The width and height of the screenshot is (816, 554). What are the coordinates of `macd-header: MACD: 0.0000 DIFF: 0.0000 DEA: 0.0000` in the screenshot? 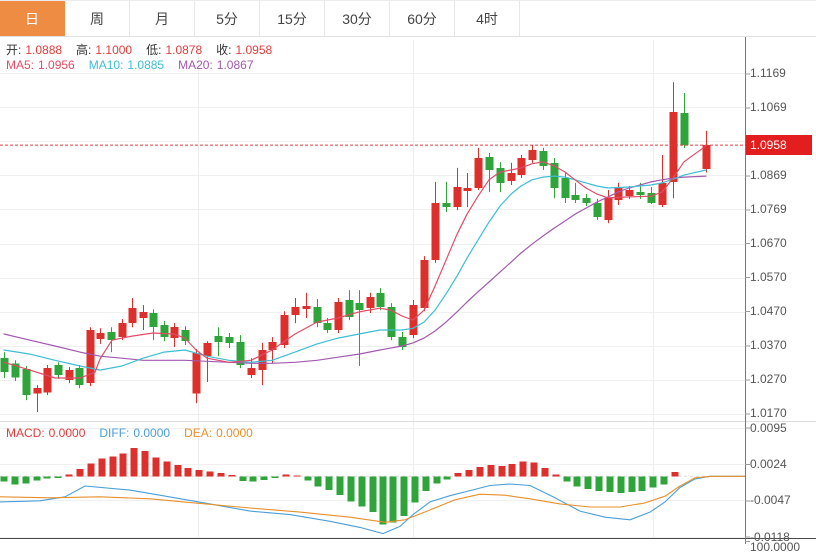 It's located at (131, 433).